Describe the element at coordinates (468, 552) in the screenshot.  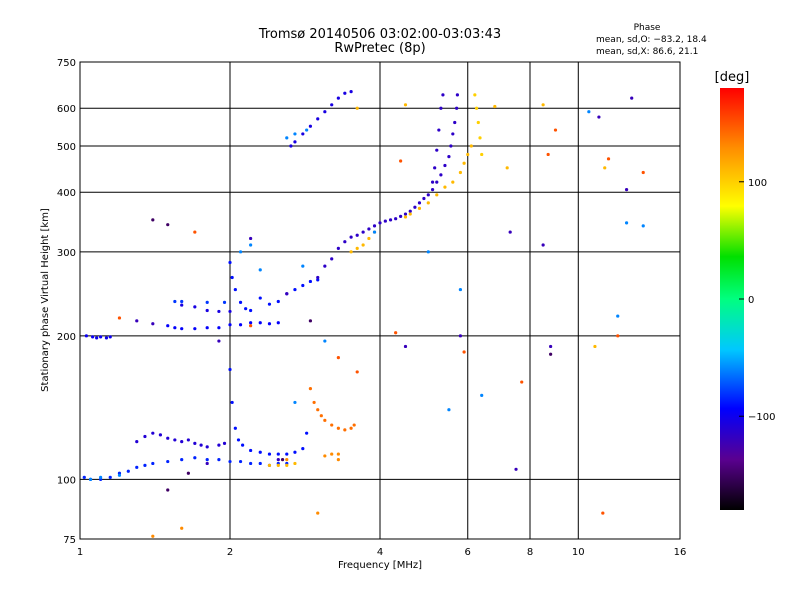
I see `x-tick-label: 6` at that location.